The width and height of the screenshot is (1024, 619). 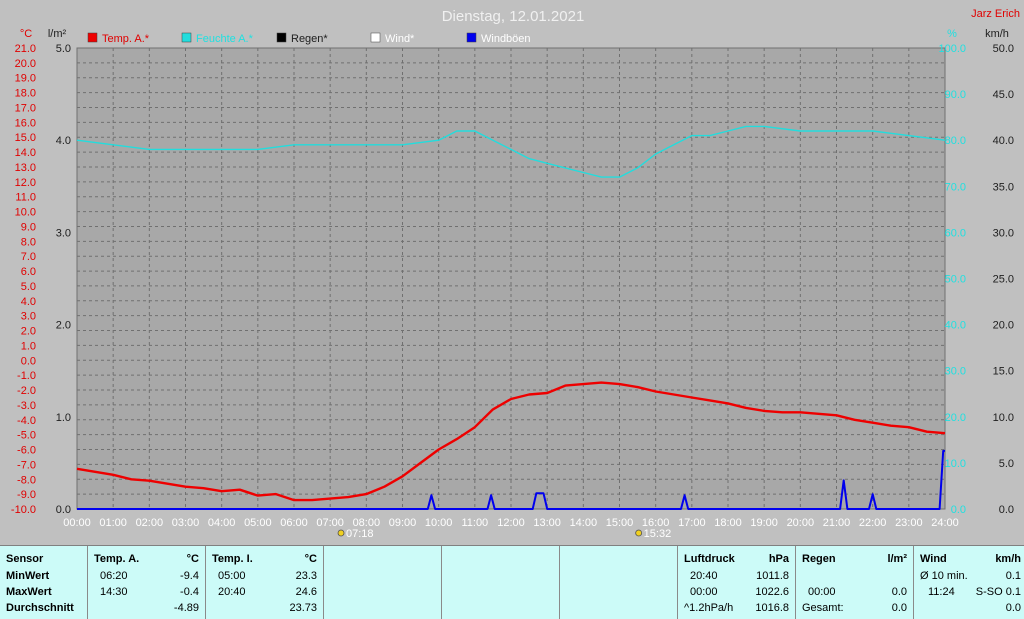 I want to click on time-tick-label: 13:00, so click(x=547, y=523).